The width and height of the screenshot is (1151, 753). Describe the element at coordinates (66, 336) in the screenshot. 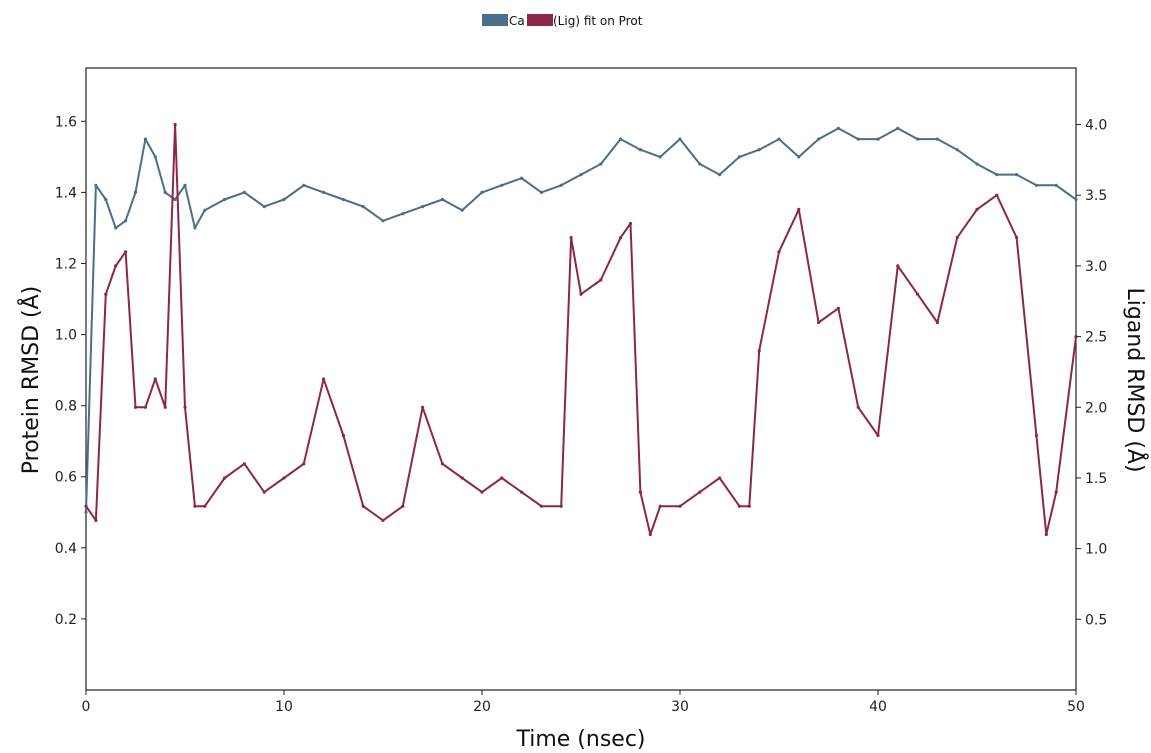

I see `y-left-tick-label: 1.0` at that location.